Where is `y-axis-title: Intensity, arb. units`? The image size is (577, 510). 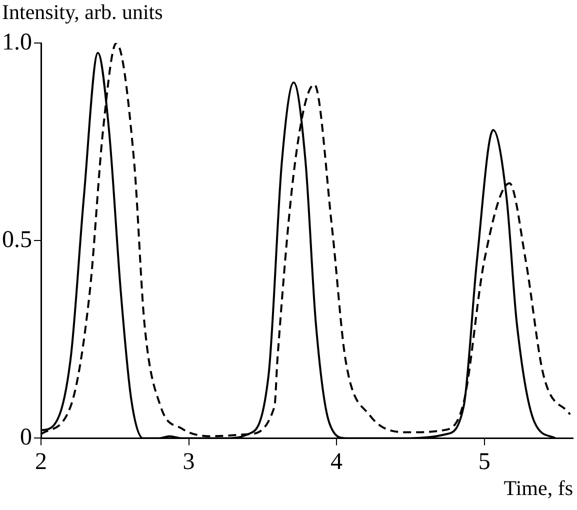
y-axis-title: Intensity, arb. units is located at coordinates (82, 12).